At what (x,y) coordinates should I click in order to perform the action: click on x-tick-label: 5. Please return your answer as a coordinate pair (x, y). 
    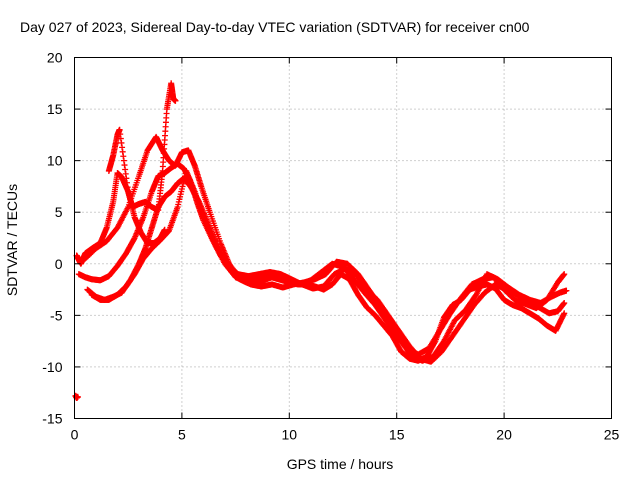
    Looking at the image, I should click on (182, 435).